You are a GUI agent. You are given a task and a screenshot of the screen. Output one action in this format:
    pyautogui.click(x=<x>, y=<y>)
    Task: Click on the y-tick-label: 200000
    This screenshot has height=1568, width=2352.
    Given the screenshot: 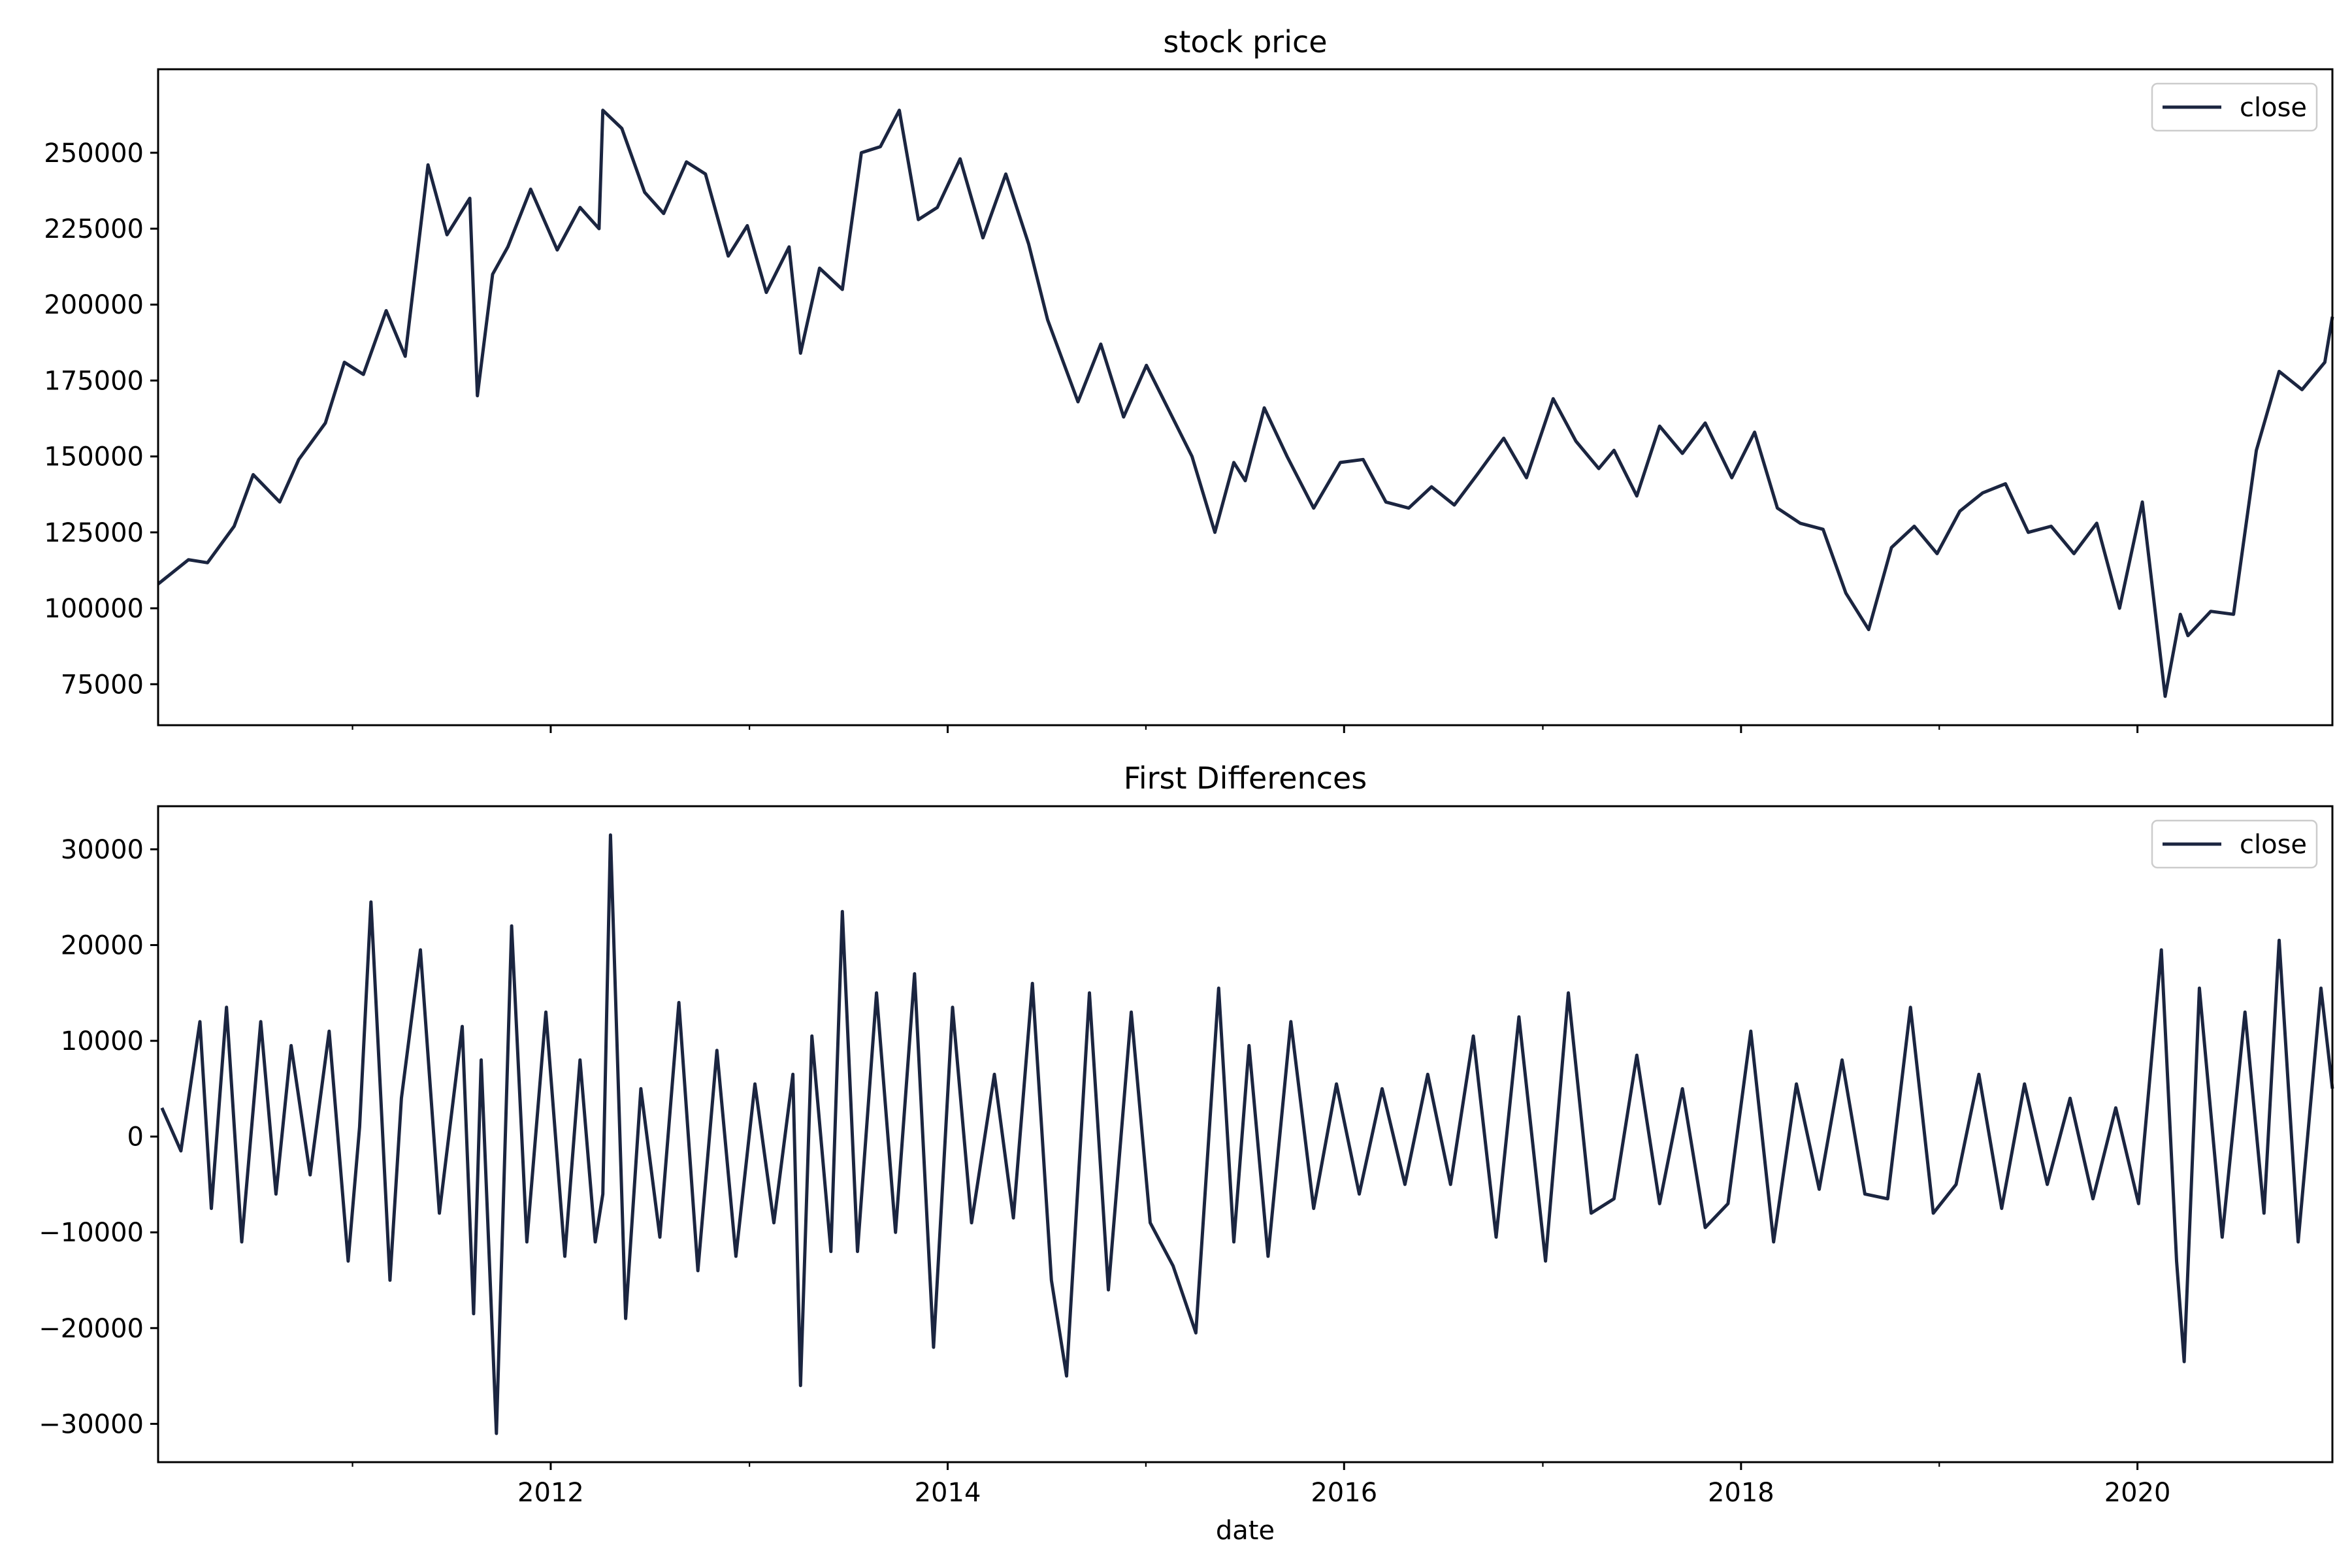 What is the action you would take?
    pyautogui.click(x=94, y=305)
    